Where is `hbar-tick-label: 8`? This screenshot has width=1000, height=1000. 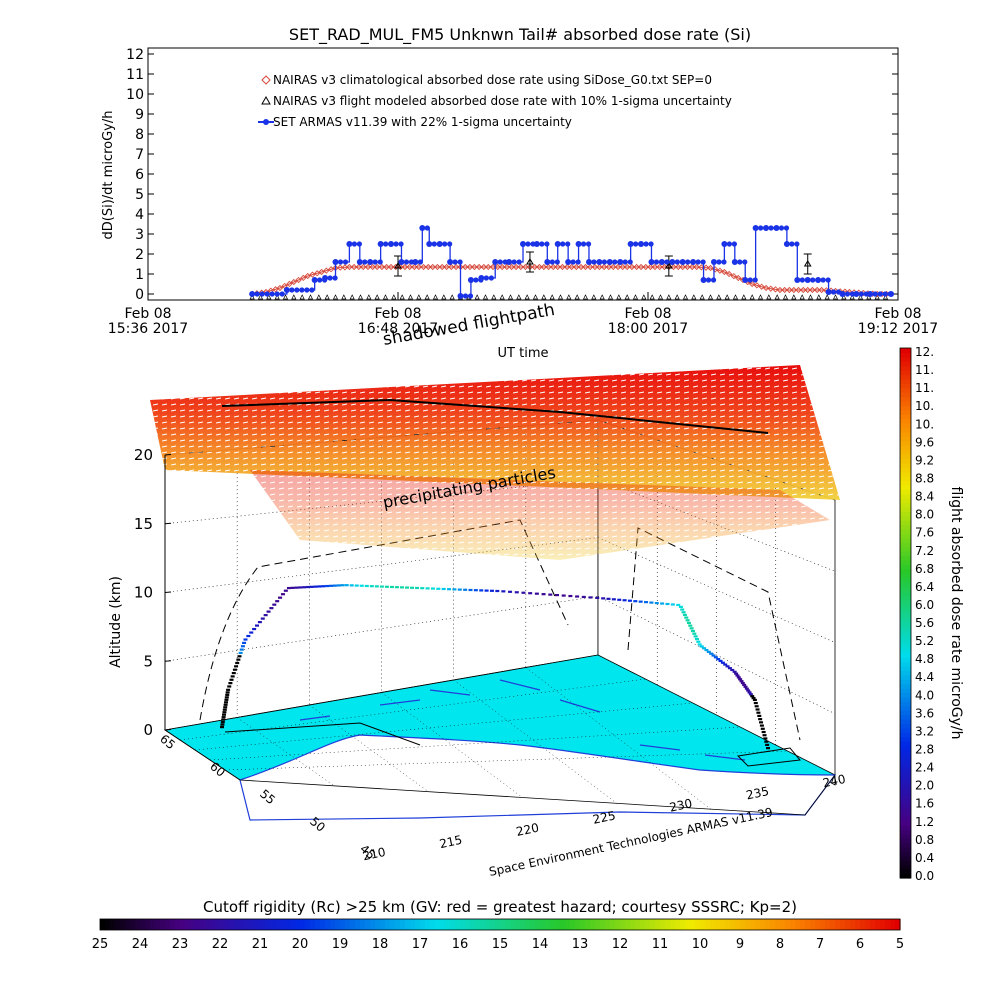 hbar-tick-label: 8 is located at coordinates (780, 944).